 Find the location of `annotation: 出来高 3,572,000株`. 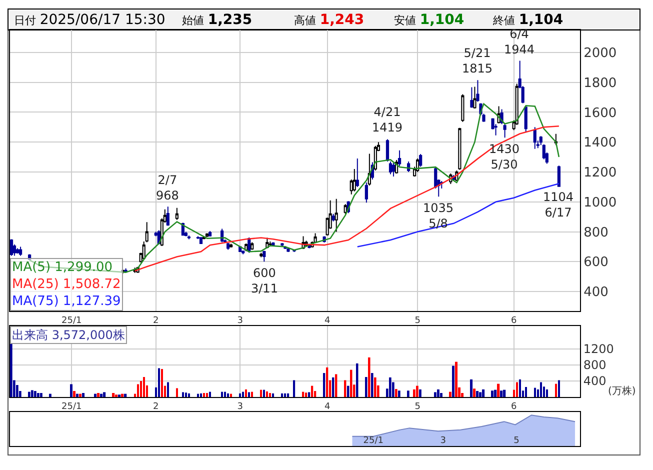

annotation: 出来高 3,572,000株 is located at coordinates (68, 335).